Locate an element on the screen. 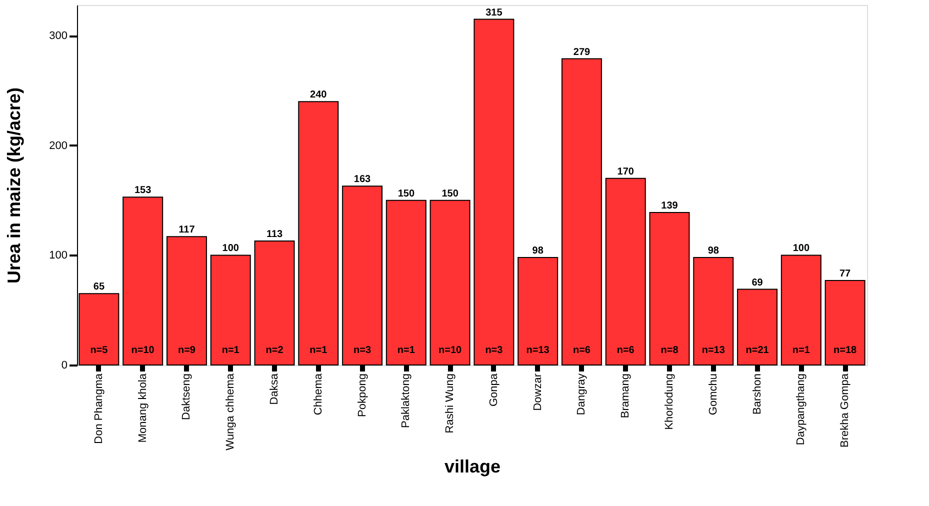 Image resolution: width=929 pixels, height=506 pixels. data-label: 117 is located at coordinates (187, 230).